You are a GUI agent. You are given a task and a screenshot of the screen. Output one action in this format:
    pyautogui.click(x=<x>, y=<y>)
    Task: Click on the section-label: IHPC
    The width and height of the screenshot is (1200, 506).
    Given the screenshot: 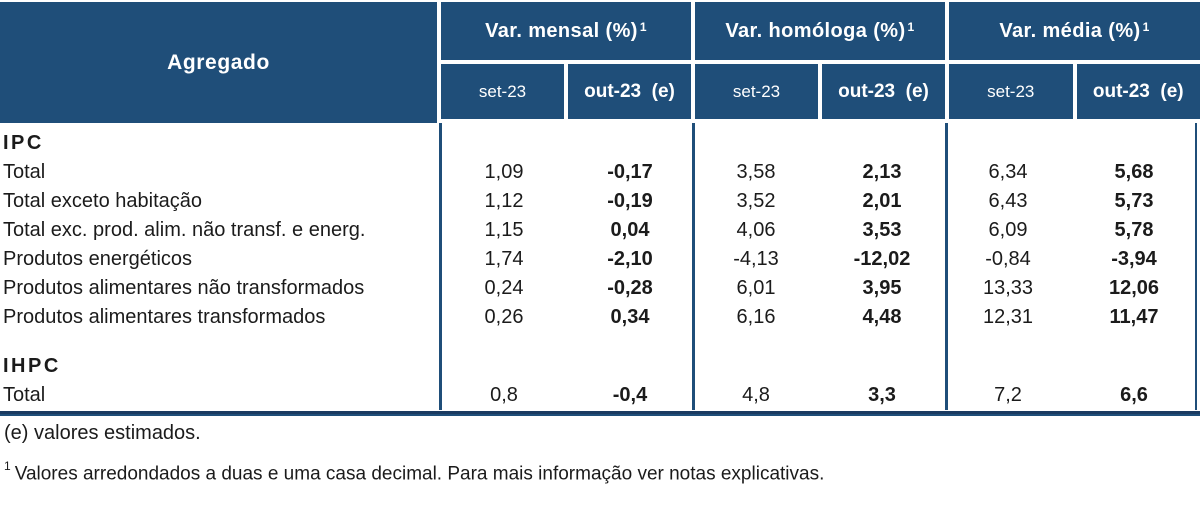 What is the action you would take?
    pyautogui.click(x=32, y=366)
    